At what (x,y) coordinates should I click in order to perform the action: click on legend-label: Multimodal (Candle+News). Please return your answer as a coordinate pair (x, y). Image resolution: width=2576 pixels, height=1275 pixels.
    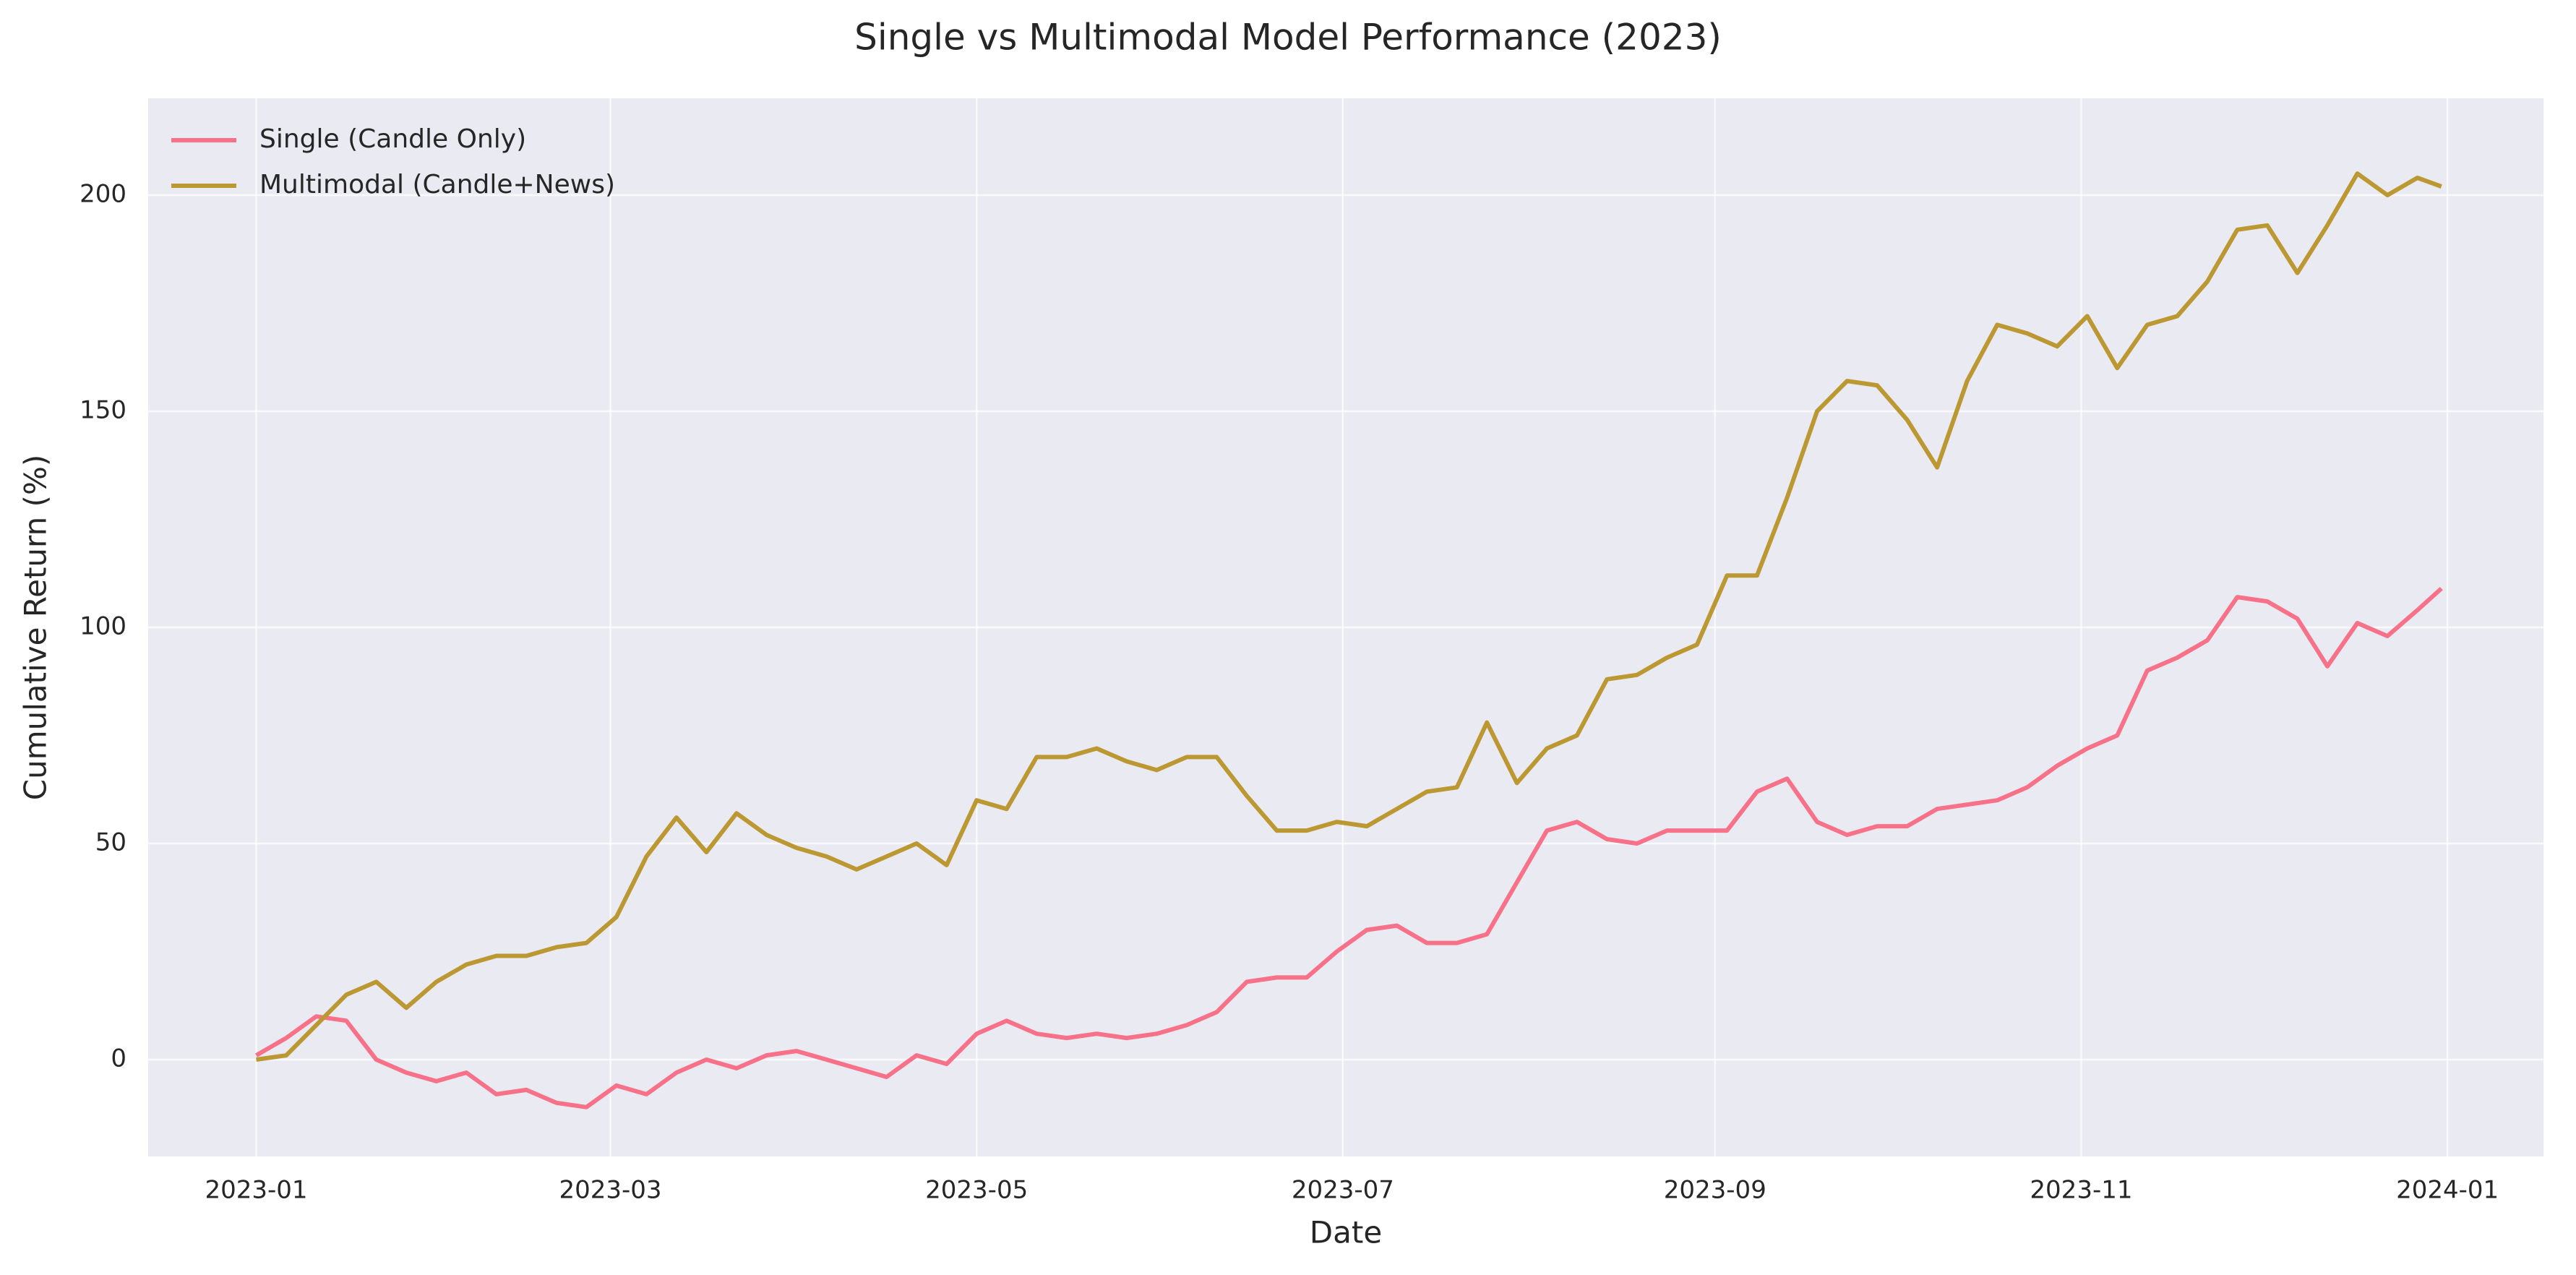
    Looking at the image, I should click on (437, 184).